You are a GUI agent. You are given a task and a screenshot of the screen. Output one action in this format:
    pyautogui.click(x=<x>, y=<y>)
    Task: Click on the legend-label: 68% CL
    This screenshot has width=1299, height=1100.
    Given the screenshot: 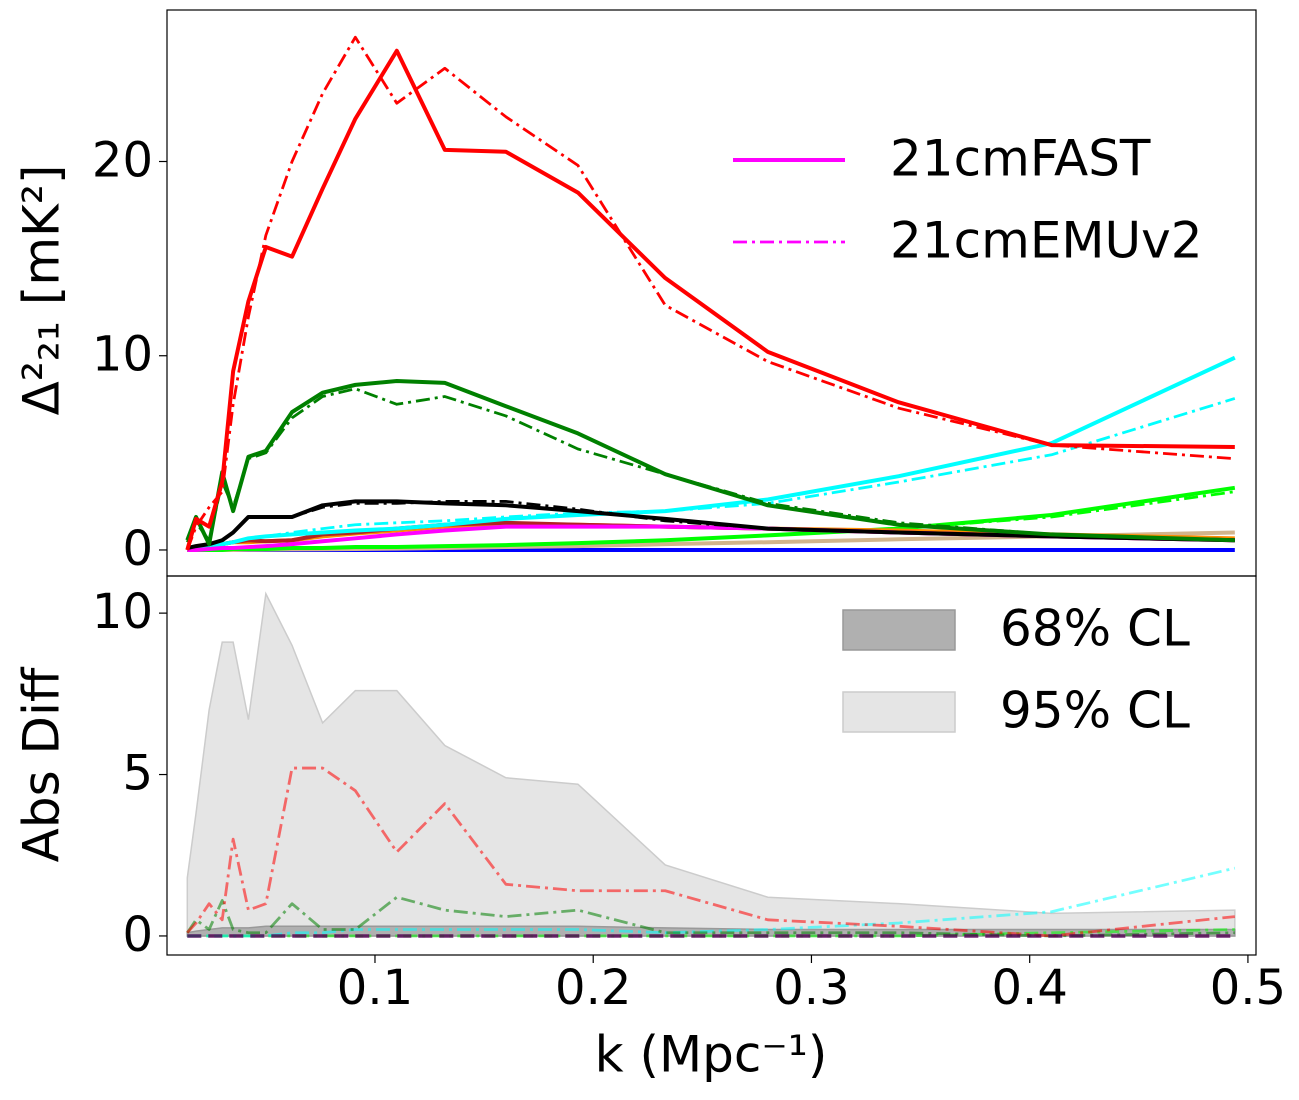 What is the action you would take?
    pyautogui.click(x=1095, y=629)
    